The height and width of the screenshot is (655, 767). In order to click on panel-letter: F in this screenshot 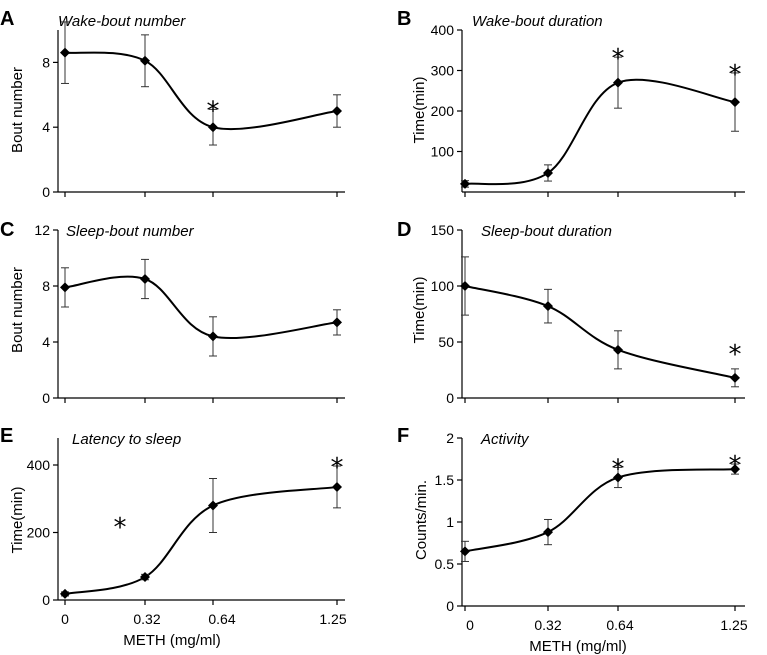, I will do `click(403, 436)`.